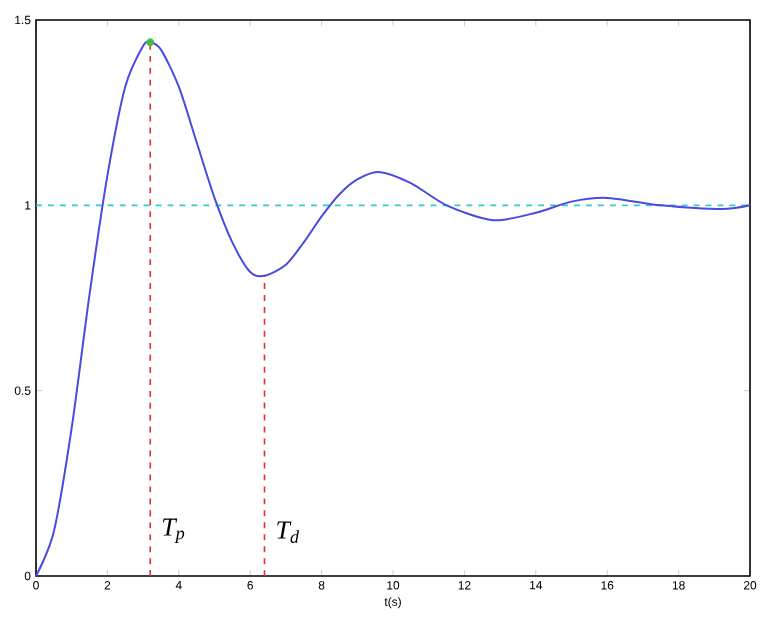  I want to click on annotation: T$_{d}$, so click(288, 532).